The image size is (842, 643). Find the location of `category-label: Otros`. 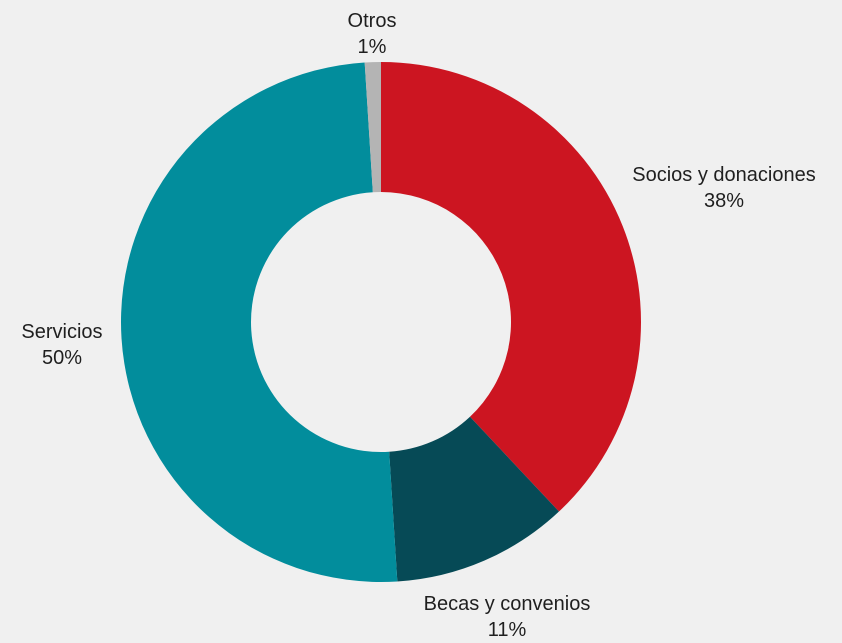

category-label: Otros is located at coordinates (372, 21).